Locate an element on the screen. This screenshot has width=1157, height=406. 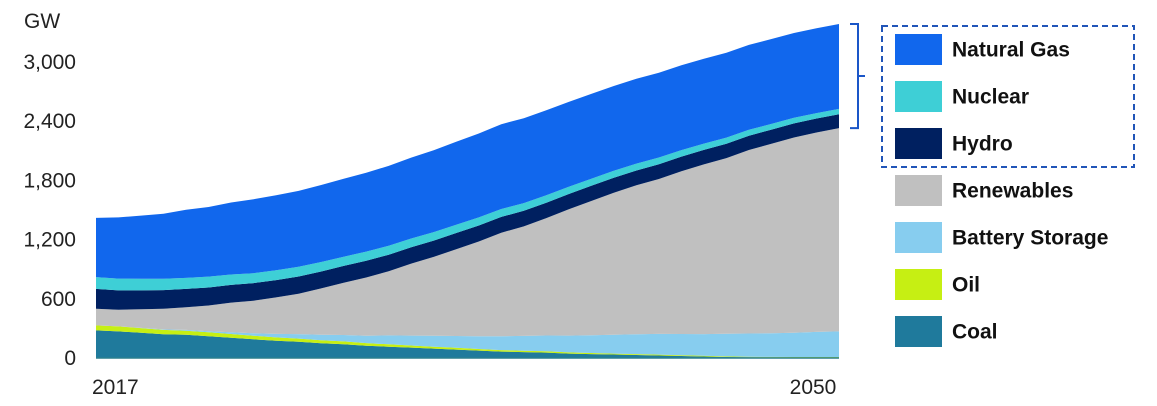
legend-label: Natural Gas is located at coordinates (1011, 50).